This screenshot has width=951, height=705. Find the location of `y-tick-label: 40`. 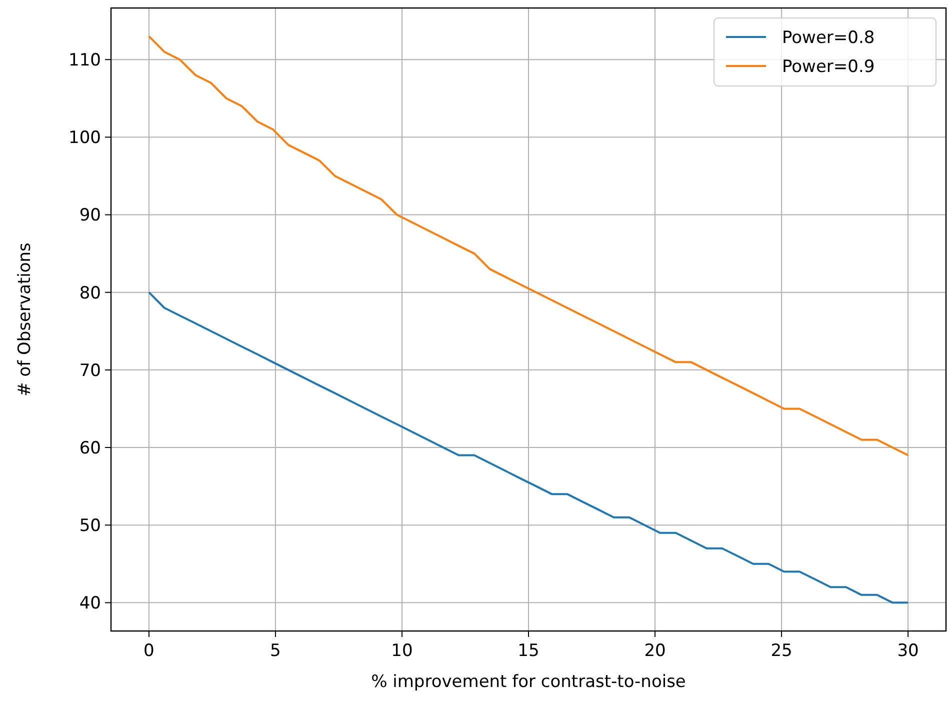

y-tick-label: 40 is located at coordinates (90, 604).